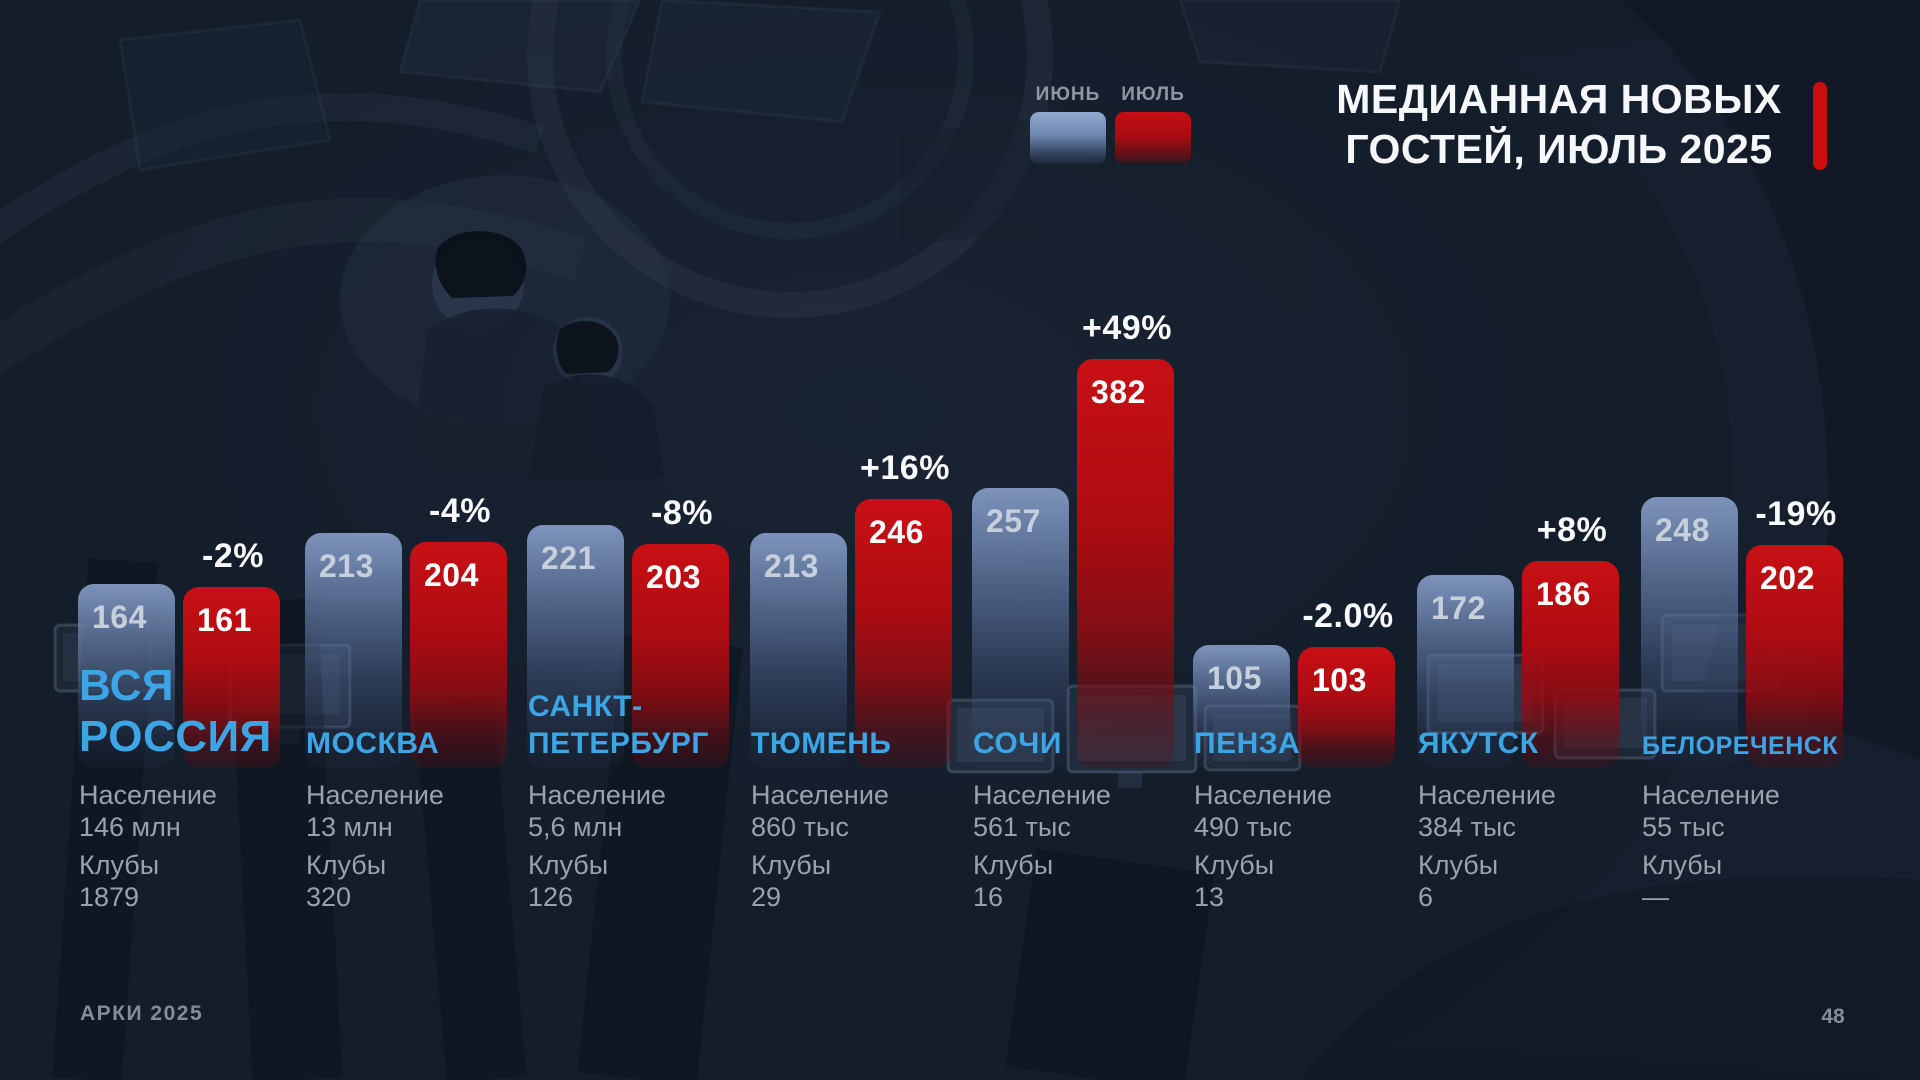  What do you see at coordinates (903, 633) in the screenshot?
I see `july-bar: 246` at bounding box center [903, 633].